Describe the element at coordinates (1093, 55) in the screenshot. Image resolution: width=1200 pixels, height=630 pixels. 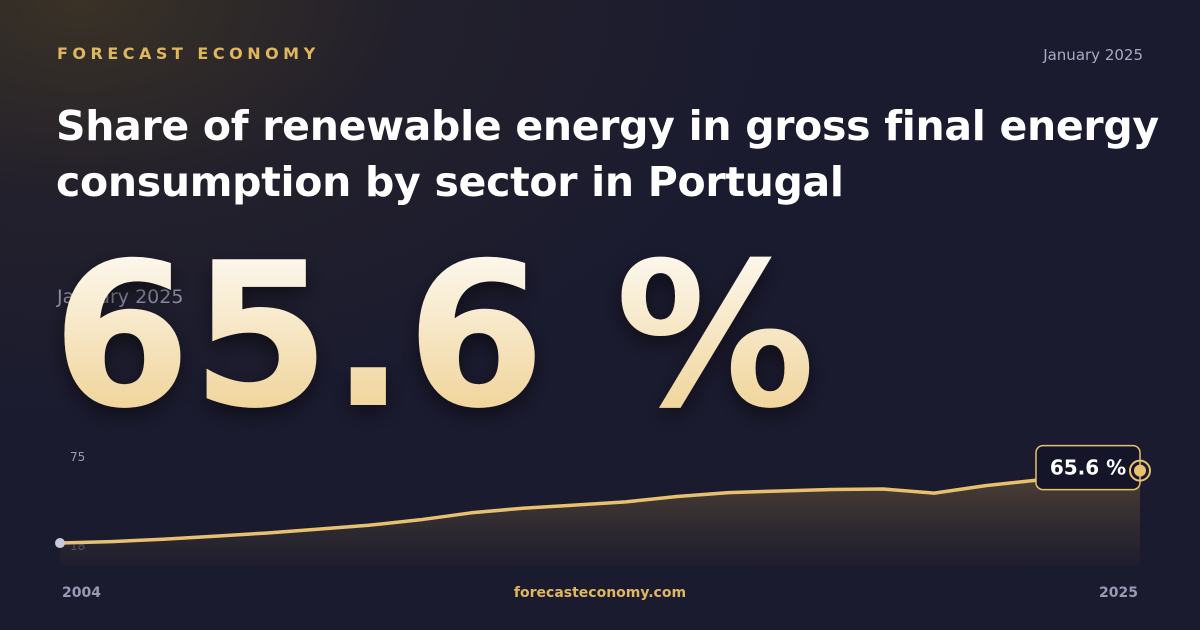
I see `date: January 2025` at that location.